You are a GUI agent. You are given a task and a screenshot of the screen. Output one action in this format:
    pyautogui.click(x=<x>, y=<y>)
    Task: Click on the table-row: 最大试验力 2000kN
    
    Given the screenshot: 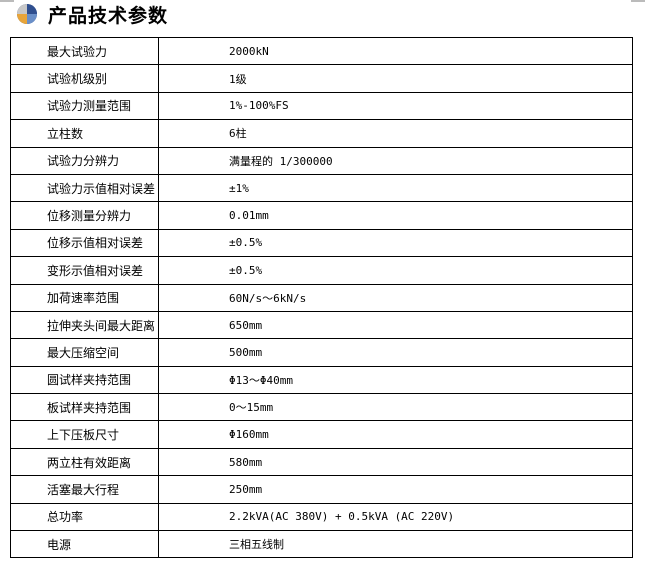 What is the action you would take?
    pyautogui.click(x=321, y=51)
    